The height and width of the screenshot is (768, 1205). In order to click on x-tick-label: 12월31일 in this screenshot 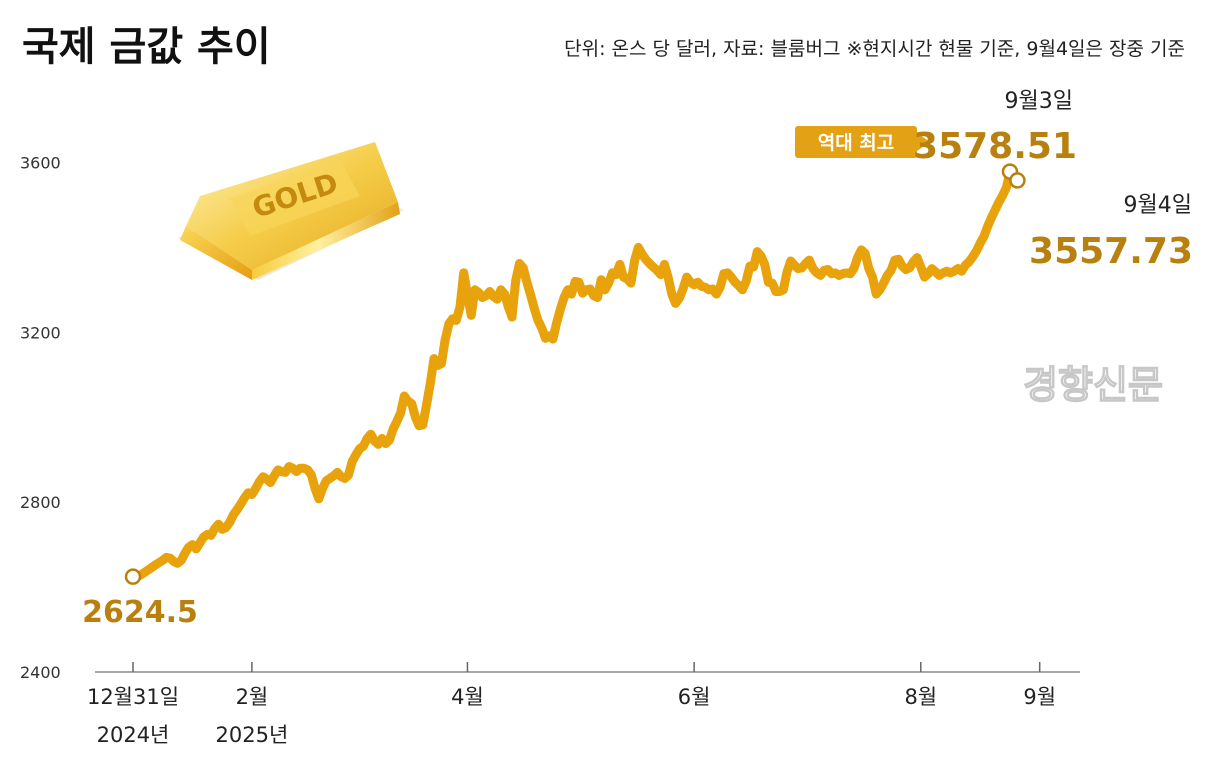, I will do `click(133, 697)`.